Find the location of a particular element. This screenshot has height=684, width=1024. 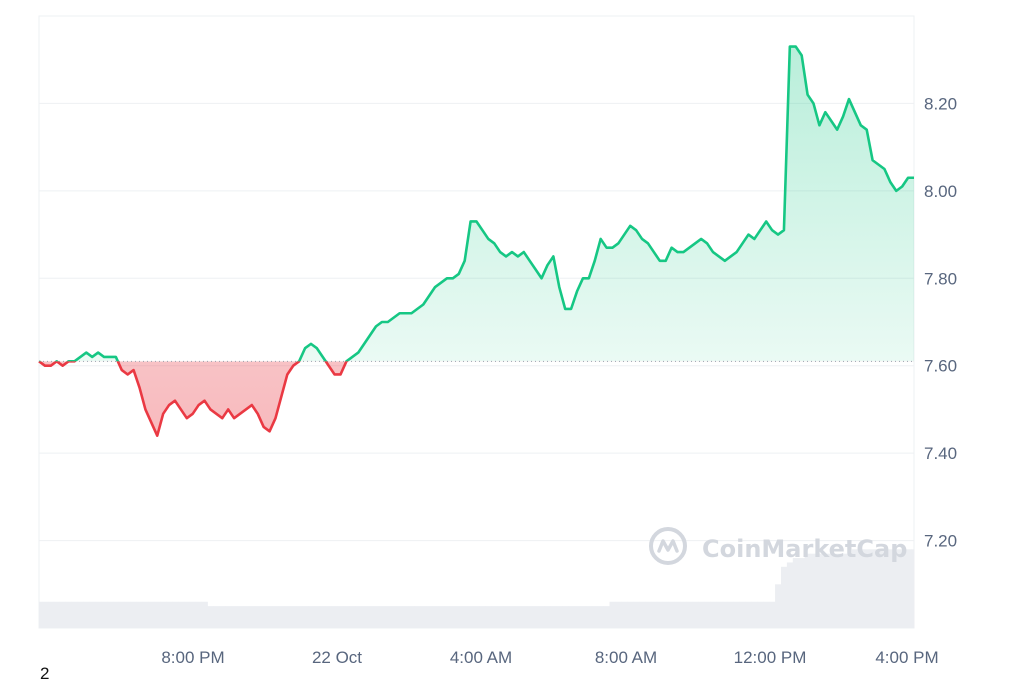

y-tick-label: 8.20 is located at coordinates (940, 103).